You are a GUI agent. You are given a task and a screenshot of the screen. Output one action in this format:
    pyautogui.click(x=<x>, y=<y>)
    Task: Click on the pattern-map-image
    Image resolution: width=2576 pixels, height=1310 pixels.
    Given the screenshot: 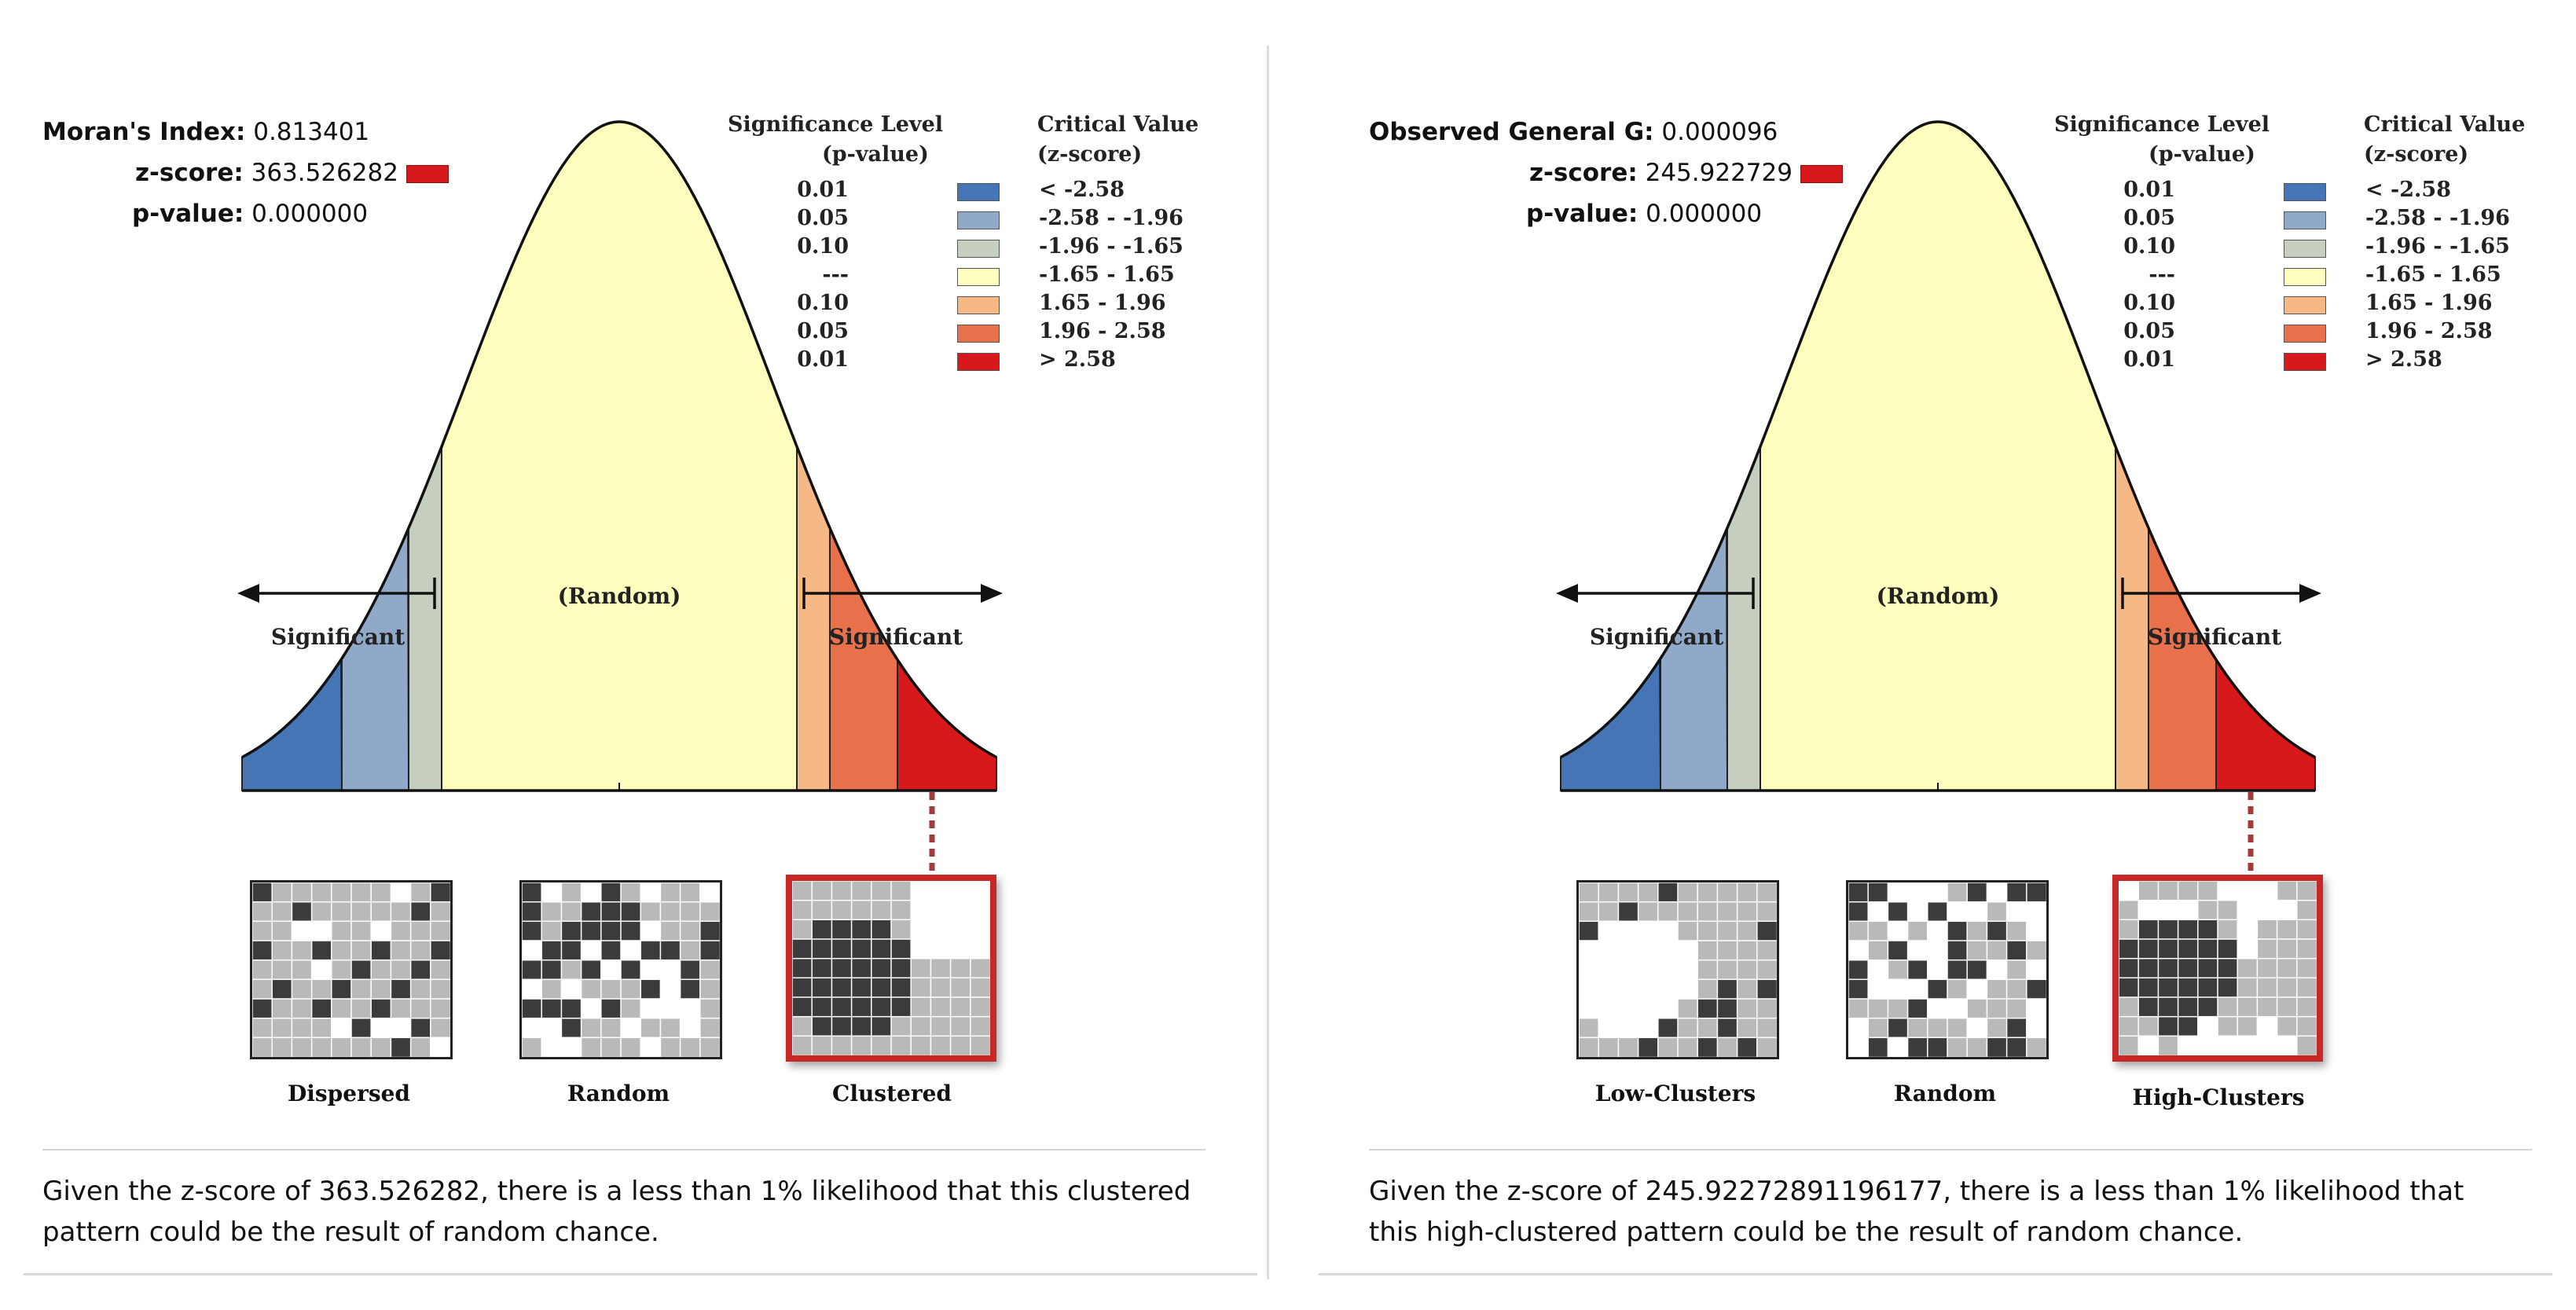 What is the action you would take?
    pyautogui.click(x=1947, y=970)
    